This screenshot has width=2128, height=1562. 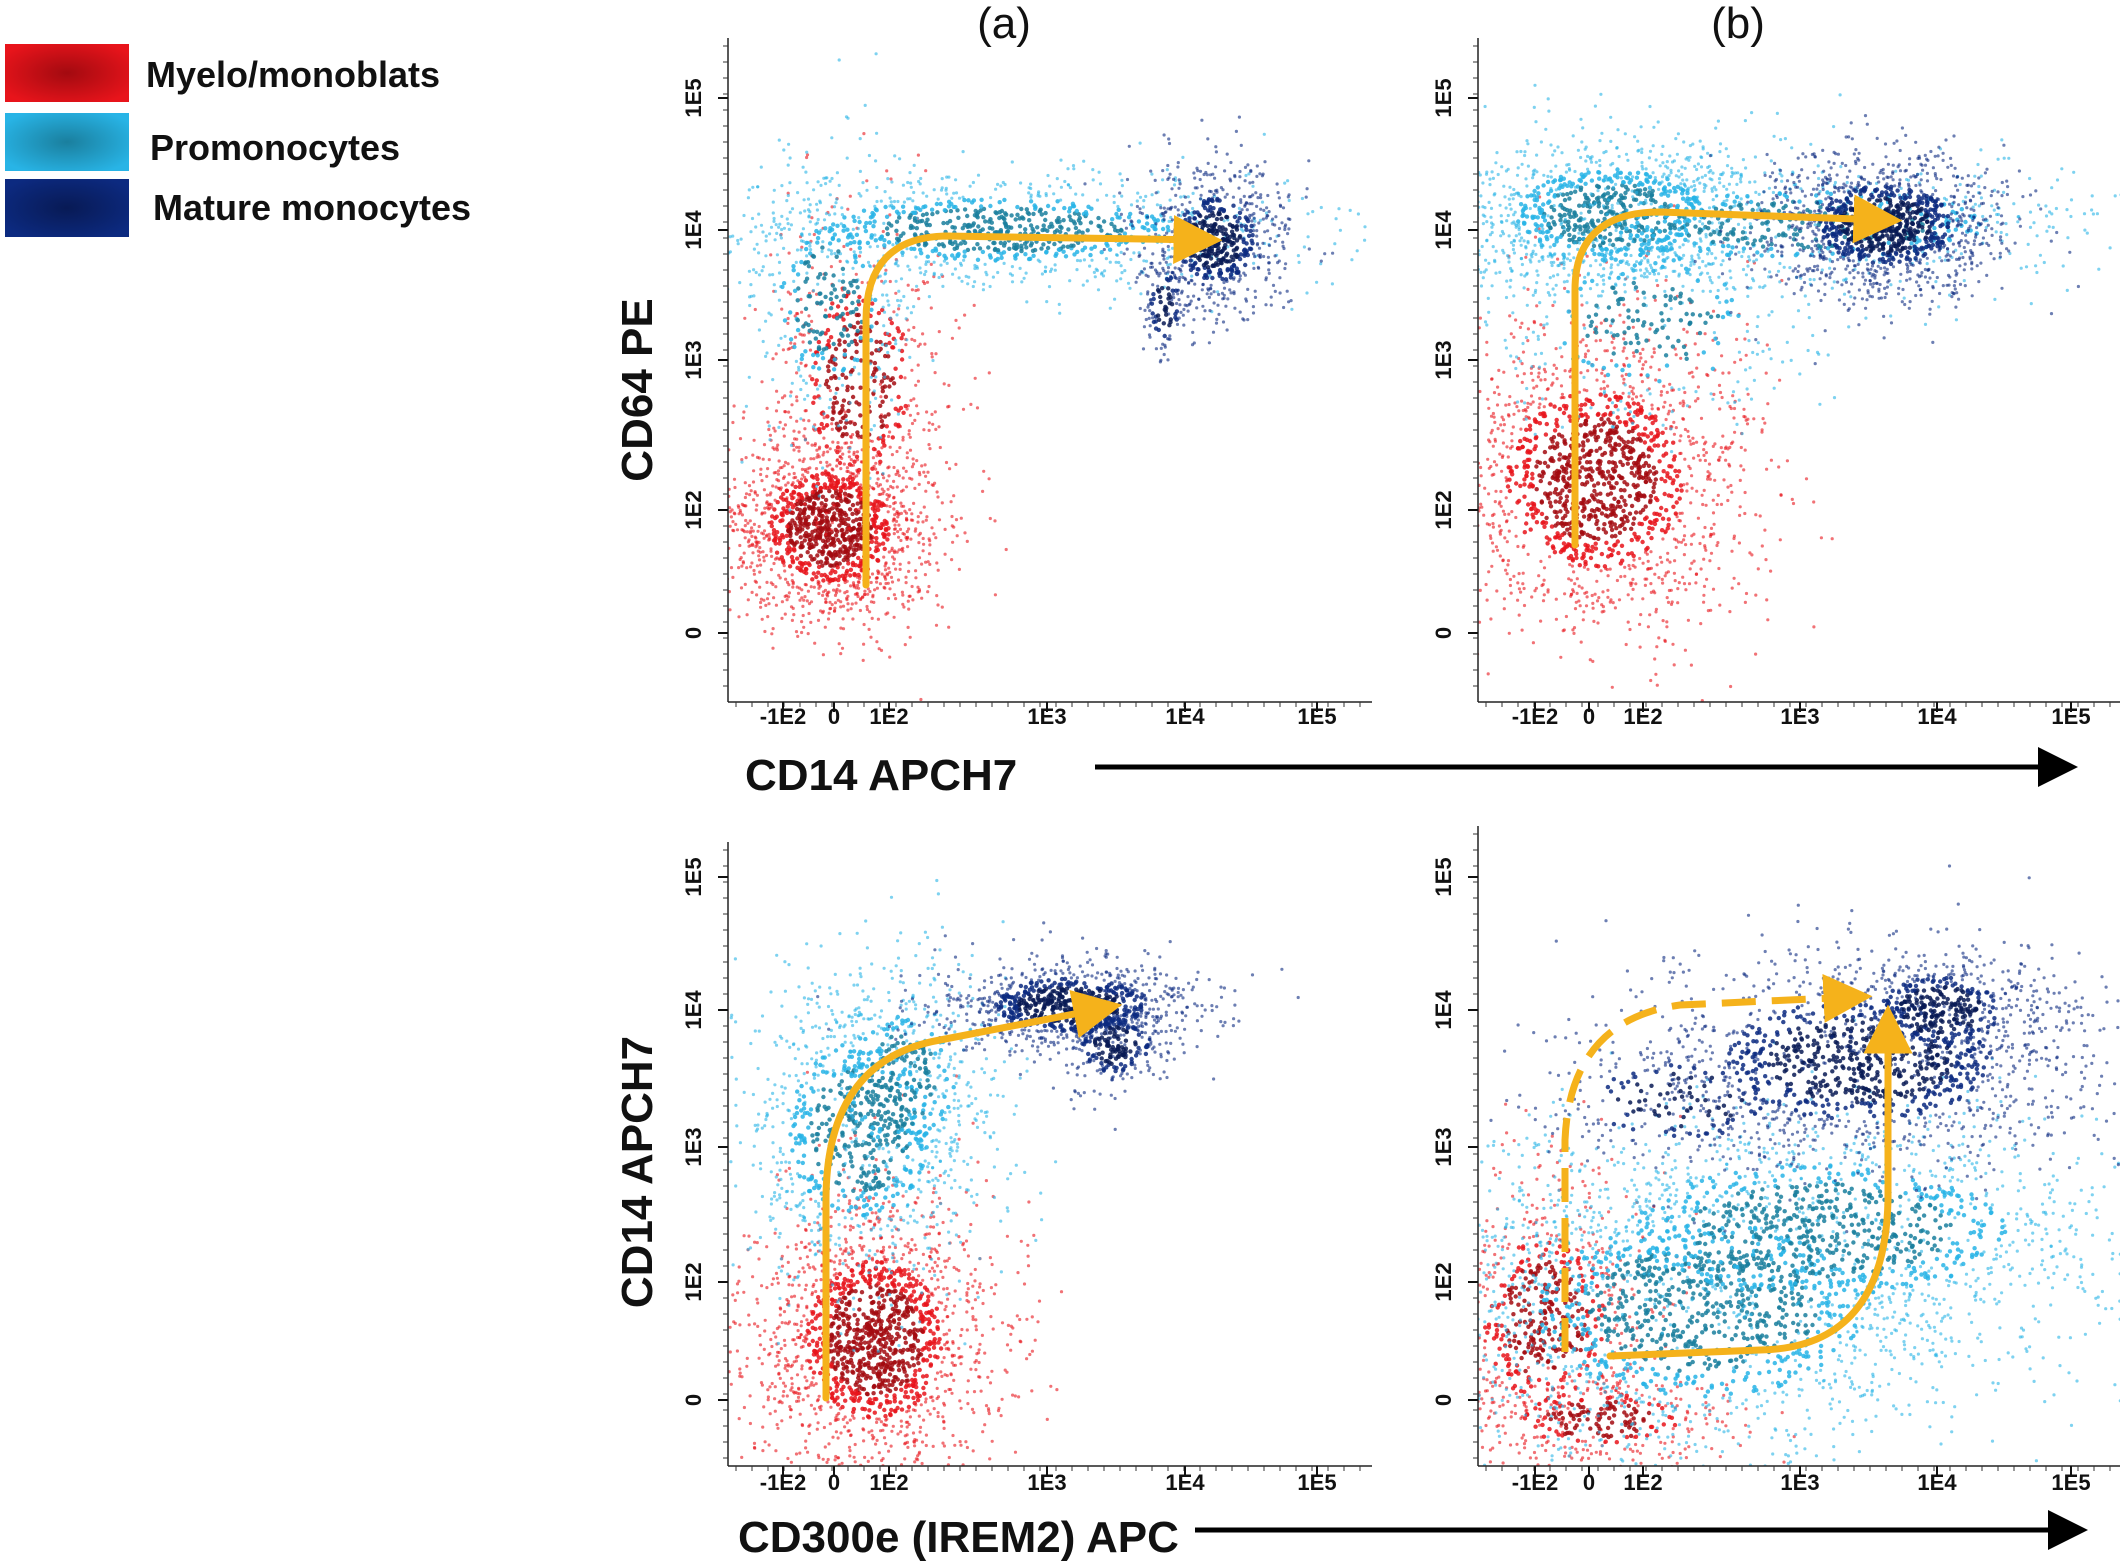 What do you see at coordinates (637, 389) in the screenshot?
I see `ylabel-top: CD64 PE` at bounding box center [637, 389].